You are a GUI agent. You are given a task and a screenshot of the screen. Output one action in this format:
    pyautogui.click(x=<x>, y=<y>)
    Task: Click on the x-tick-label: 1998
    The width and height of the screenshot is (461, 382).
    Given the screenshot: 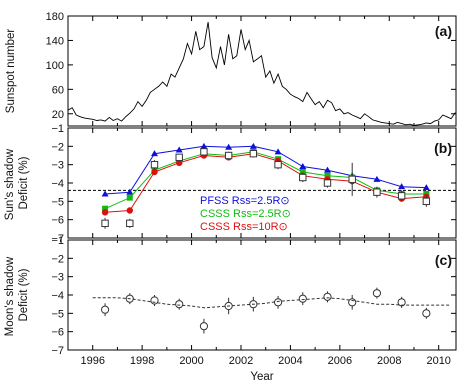 What is the action you would take?
    pyautogui.click(x=142, y=361)
    